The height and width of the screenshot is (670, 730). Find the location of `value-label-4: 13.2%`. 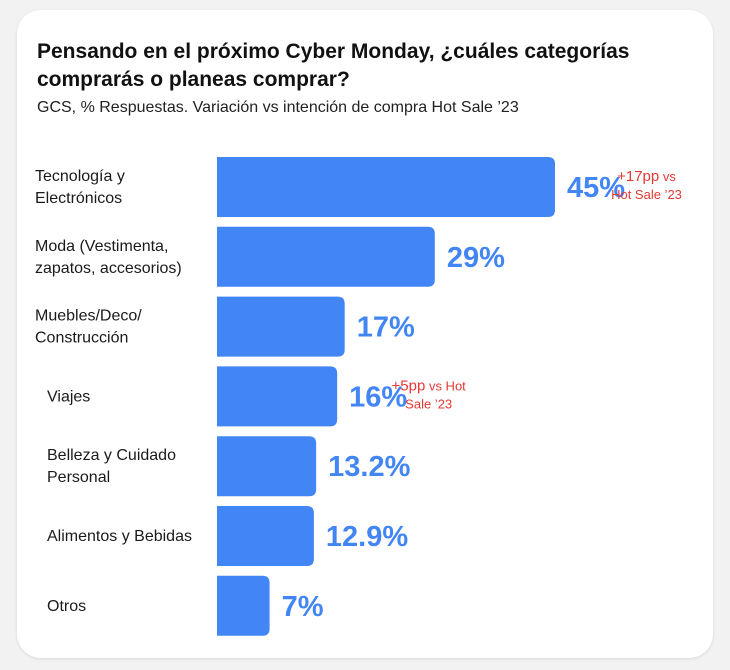

value-label-4: 13.2% is located at coordinates (369, 467).